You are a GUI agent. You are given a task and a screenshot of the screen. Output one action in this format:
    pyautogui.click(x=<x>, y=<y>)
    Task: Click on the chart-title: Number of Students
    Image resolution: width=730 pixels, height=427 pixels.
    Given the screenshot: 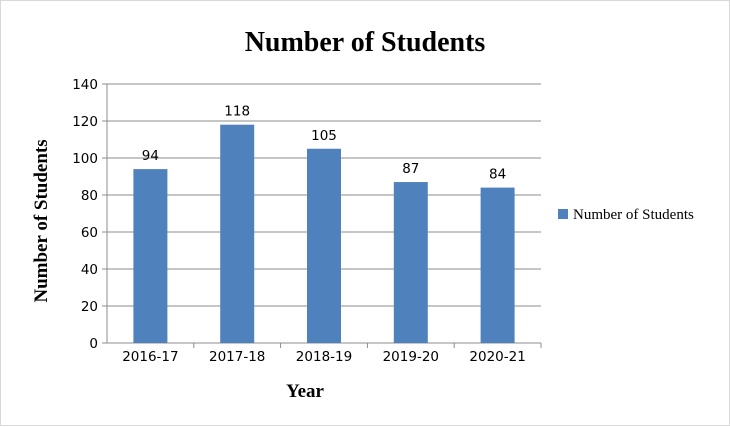 What is the action you would take?
    pyautogui.click(x=365, y=42)
    